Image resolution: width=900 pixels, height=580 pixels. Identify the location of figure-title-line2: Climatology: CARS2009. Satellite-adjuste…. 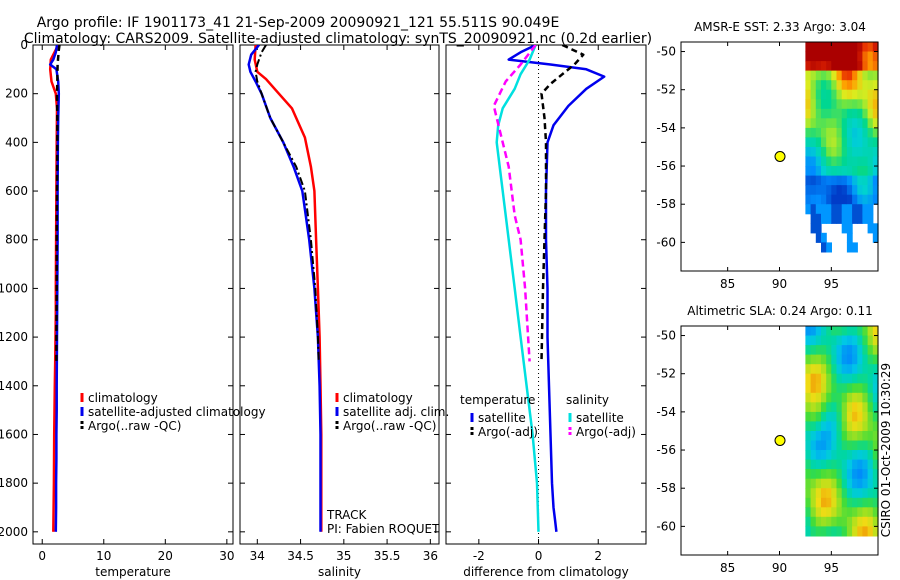
(338, 39).